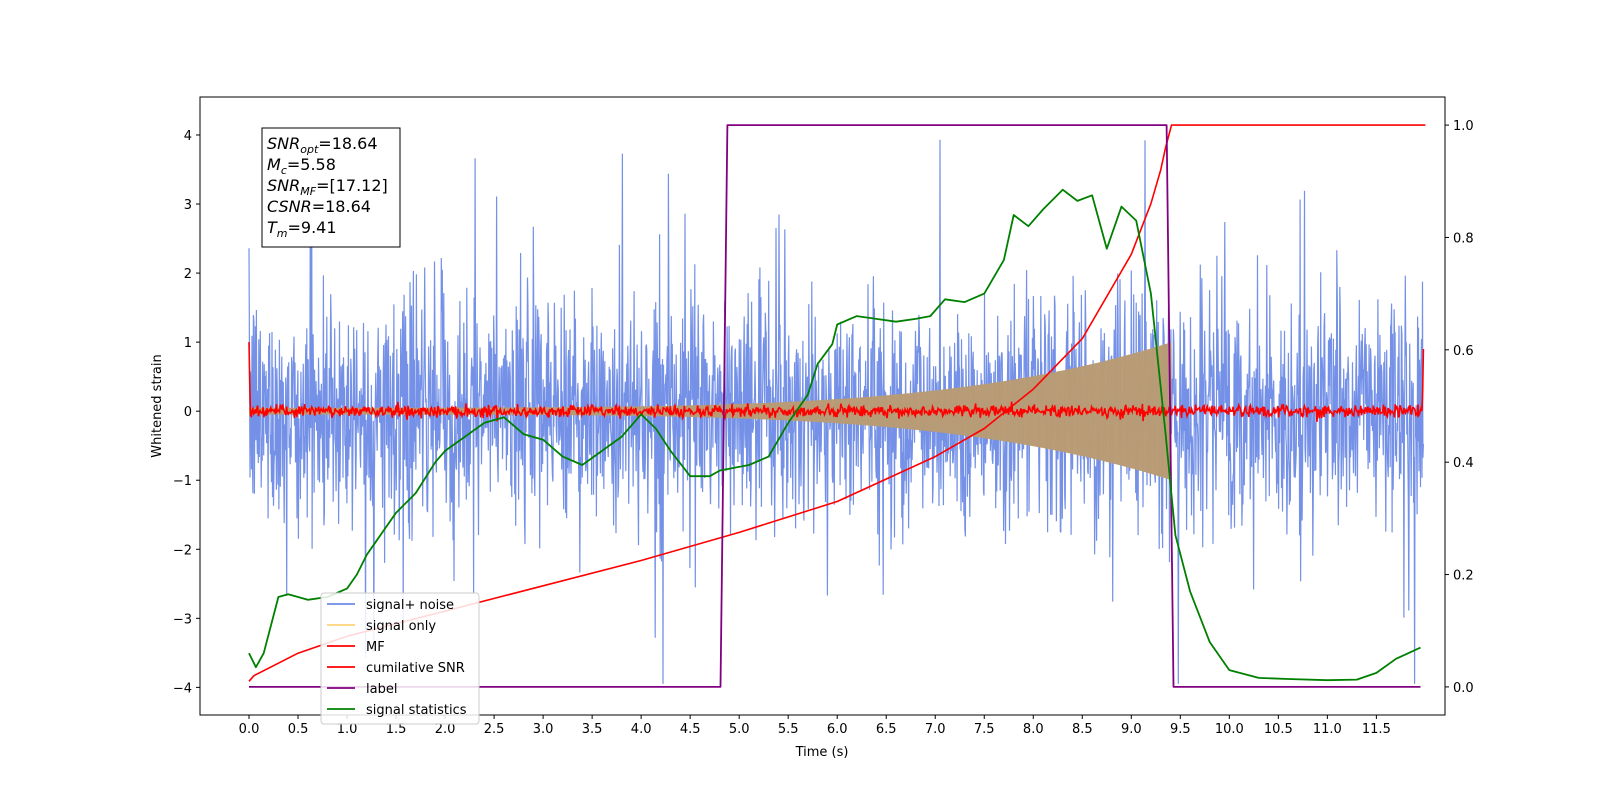 The height and width of the screenshot is (804, 1600). I want to click on y-left-tick-label: −2, so click(182, 550).